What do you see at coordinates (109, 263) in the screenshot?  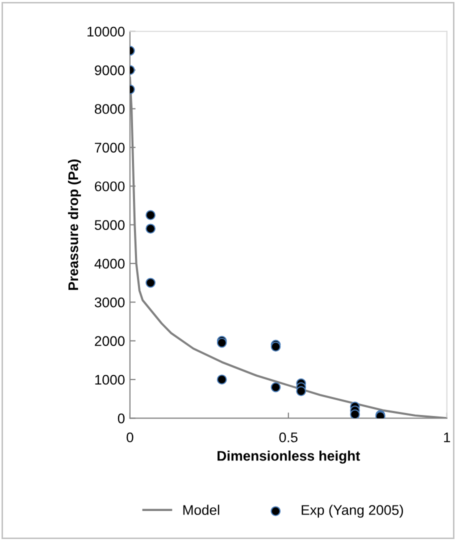 I see `y-tick-label: 4000` at bounding box center [109, 263].